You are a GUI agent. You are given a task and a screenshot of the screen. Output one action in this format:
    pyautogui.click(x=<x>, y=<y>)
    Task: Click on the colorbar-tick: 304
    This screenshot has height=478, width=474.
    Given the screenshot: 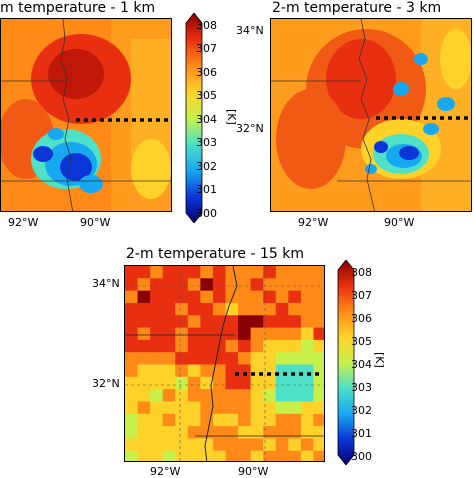 What is the action you would take?
    pyautogui.click(x=361, y=364)
    